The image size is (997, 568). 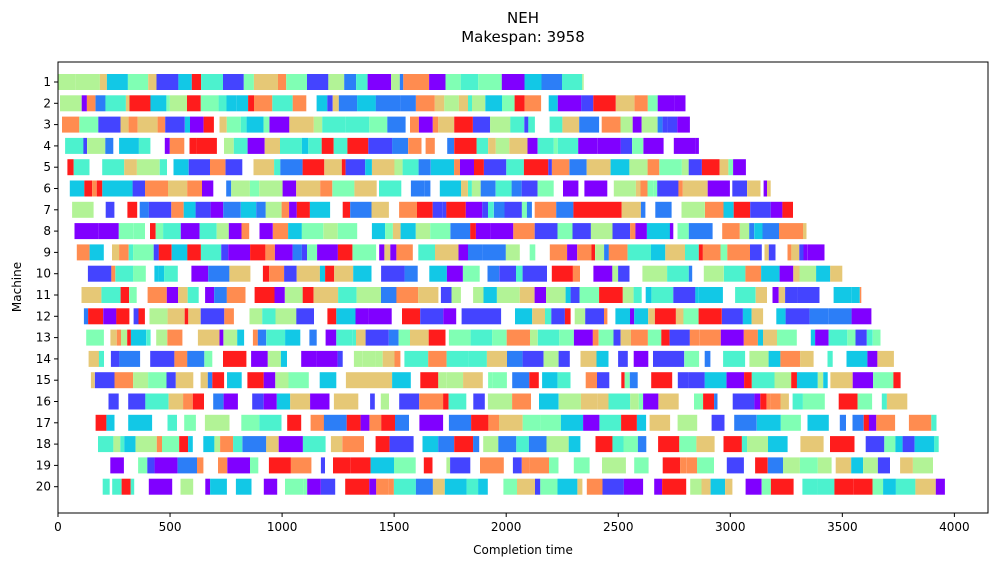 I want to click on x-tick-label: 1000, so click(x=282, y=527).